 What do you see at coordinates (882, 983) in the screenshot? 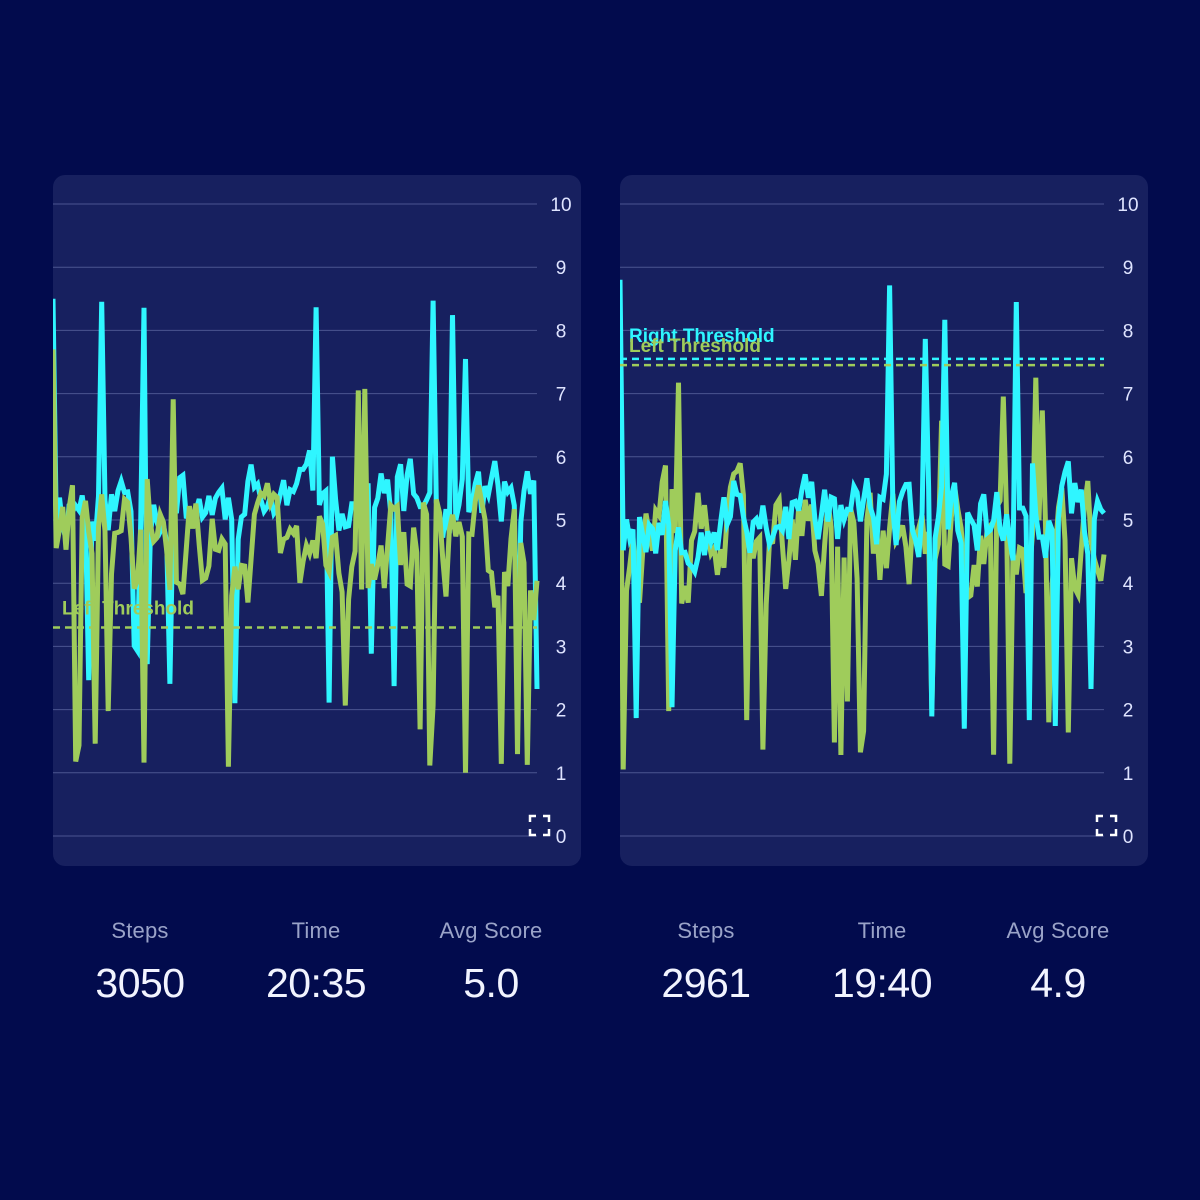
I see `stat-value: 19:40` at bounding box center [882, 983].